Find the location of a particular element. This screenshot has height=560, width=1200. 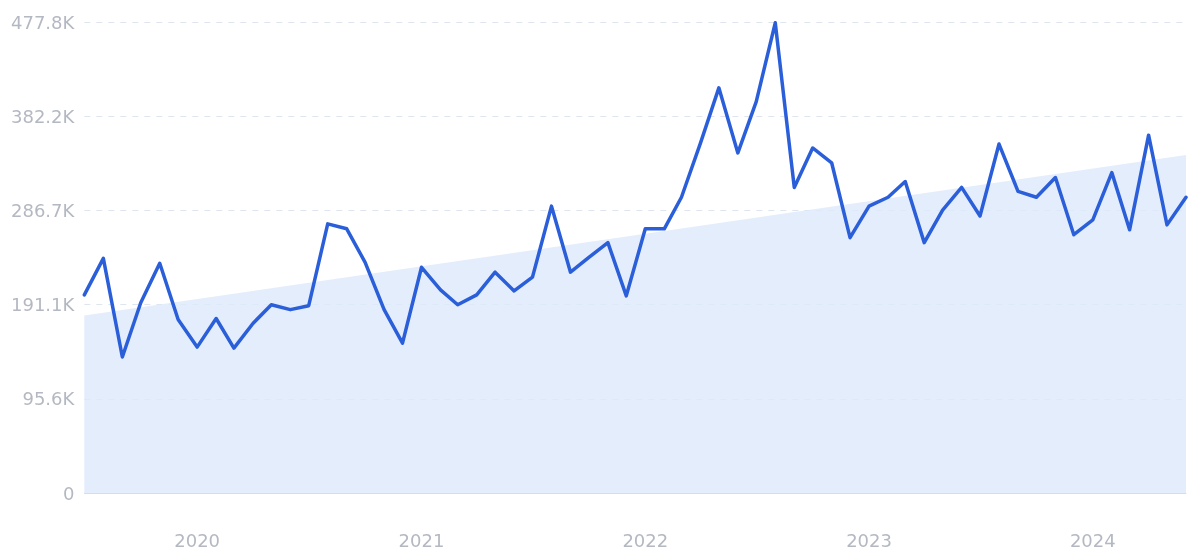

y-tick-label: 191.1K is located at coordinates (43, 305).